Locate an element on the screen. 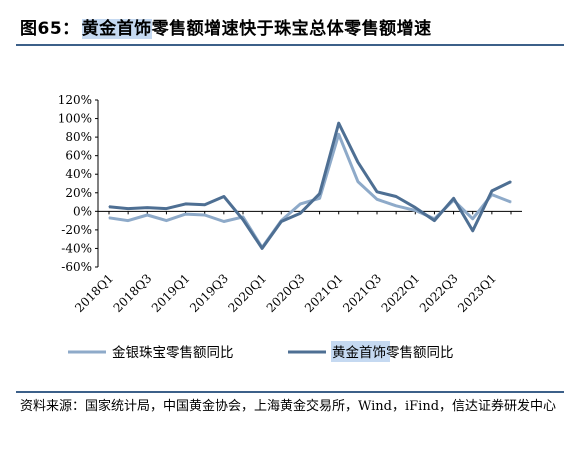  x-tick-label: 2023Q1 is located at coordinates (477, 293).